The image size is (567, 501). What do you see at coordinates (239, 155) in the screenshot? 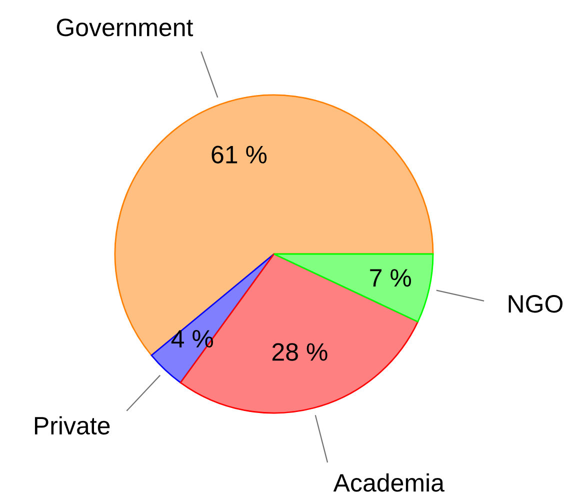
I see `data-label: 61 %` at bounding box center [239, 155].